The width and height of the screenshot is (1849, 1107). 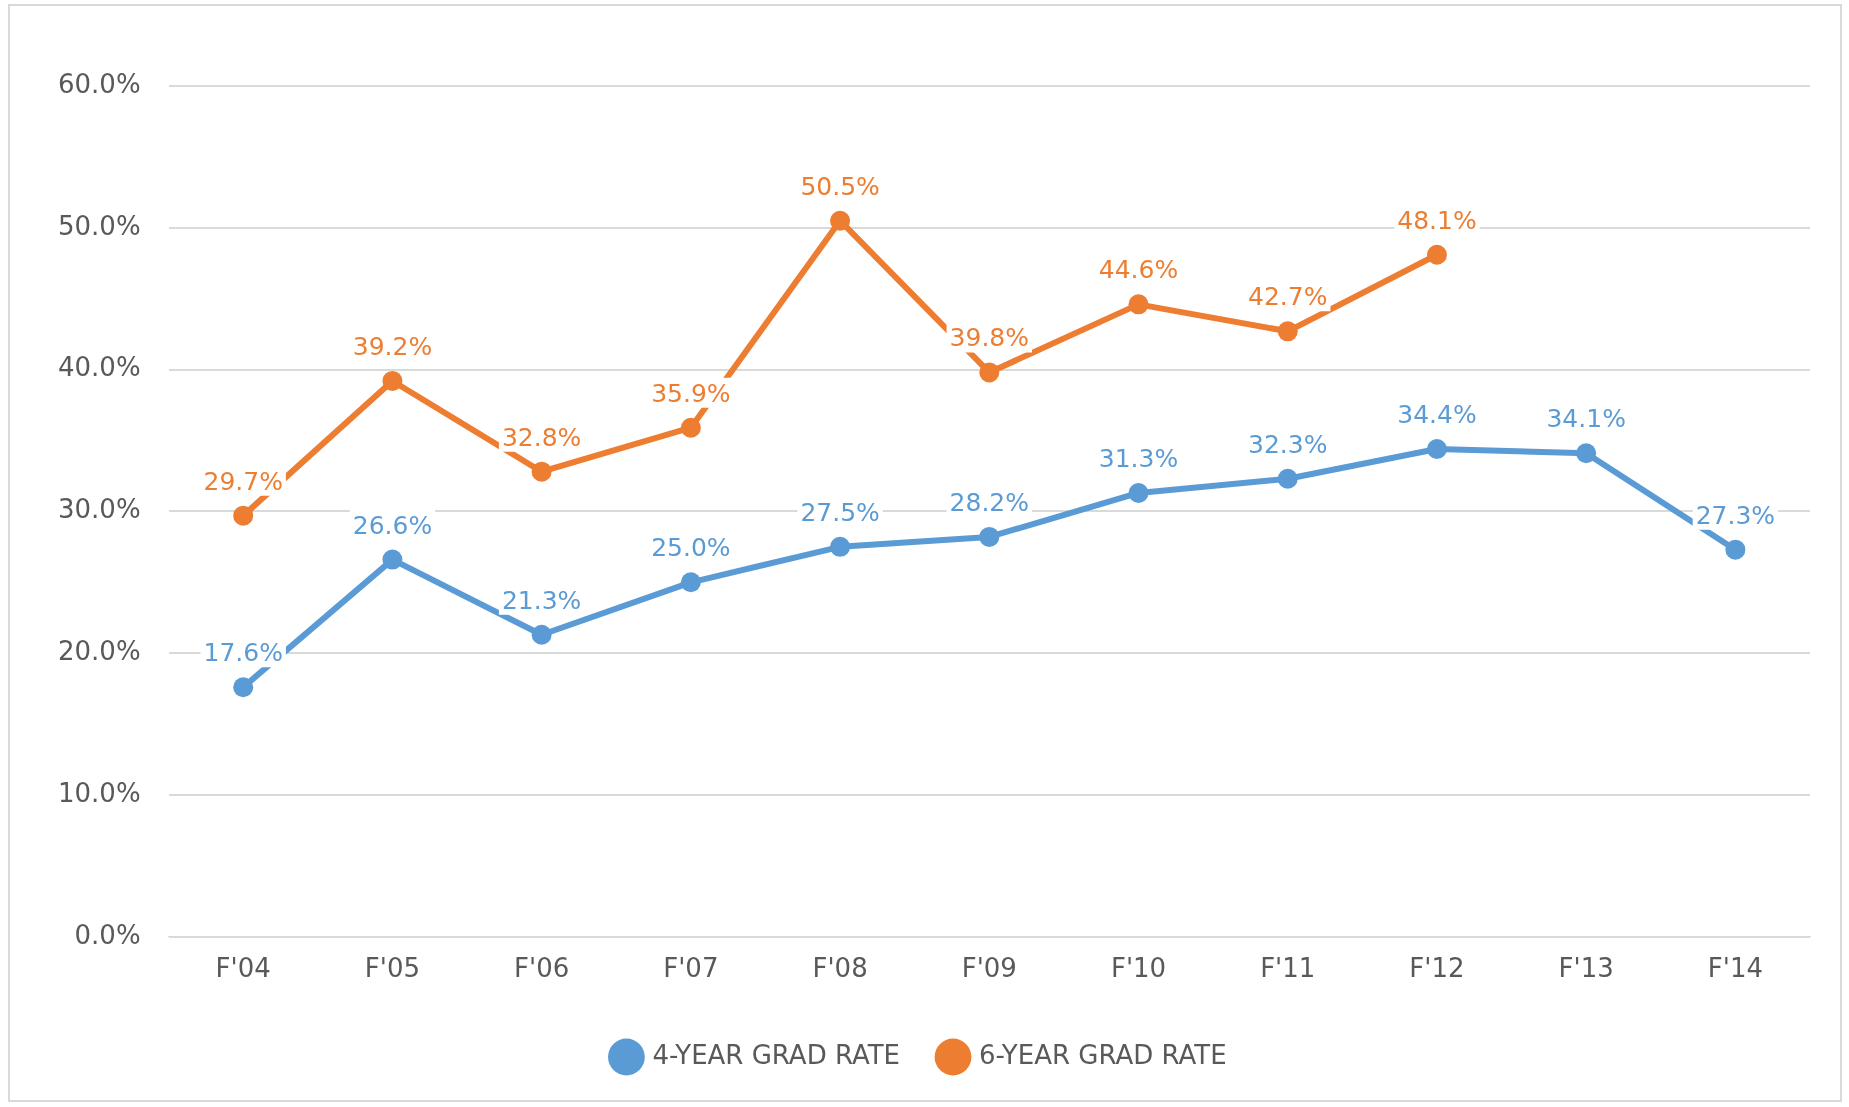 I want to click on data-label: 39.2%, so click(x=392, y=346).